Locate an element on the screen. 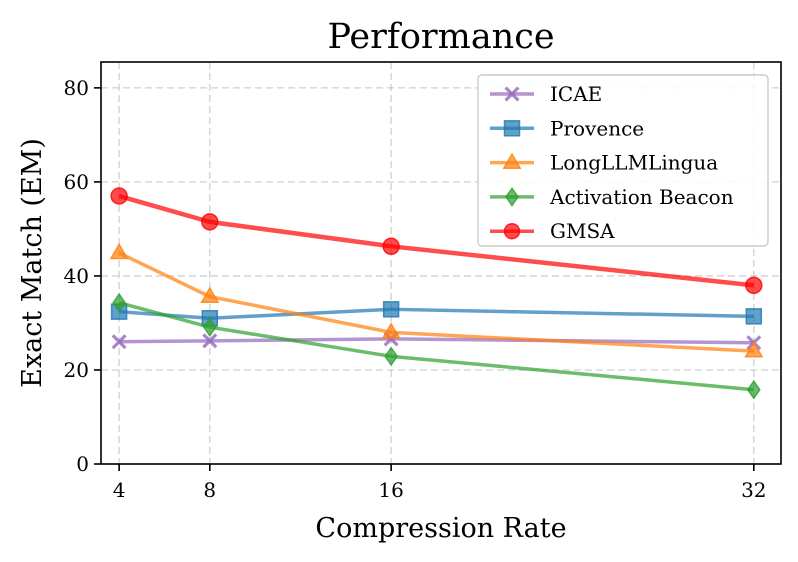  y-tick-label: 80 is located at coordinates (76, 88).